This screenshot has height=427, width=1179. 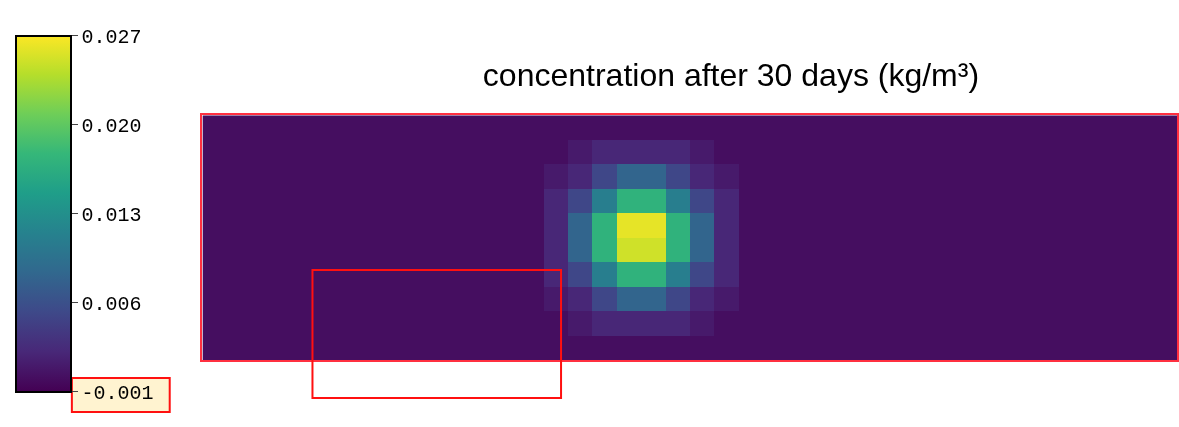 What do you see at coordinates (117, 393) in the screenshot?
I see `color-bar-label: -0.001` at bounding box center [117, 393].